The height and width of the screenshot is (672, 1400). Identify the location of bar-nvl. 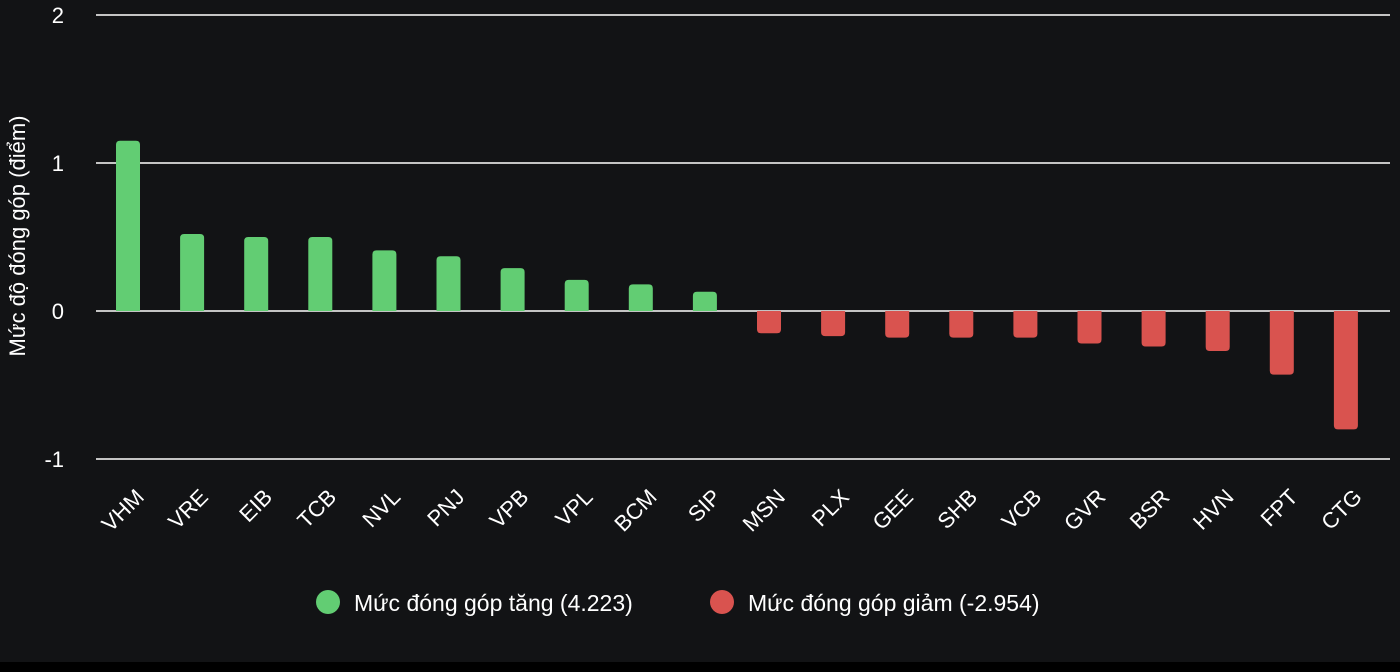
(384, 280).